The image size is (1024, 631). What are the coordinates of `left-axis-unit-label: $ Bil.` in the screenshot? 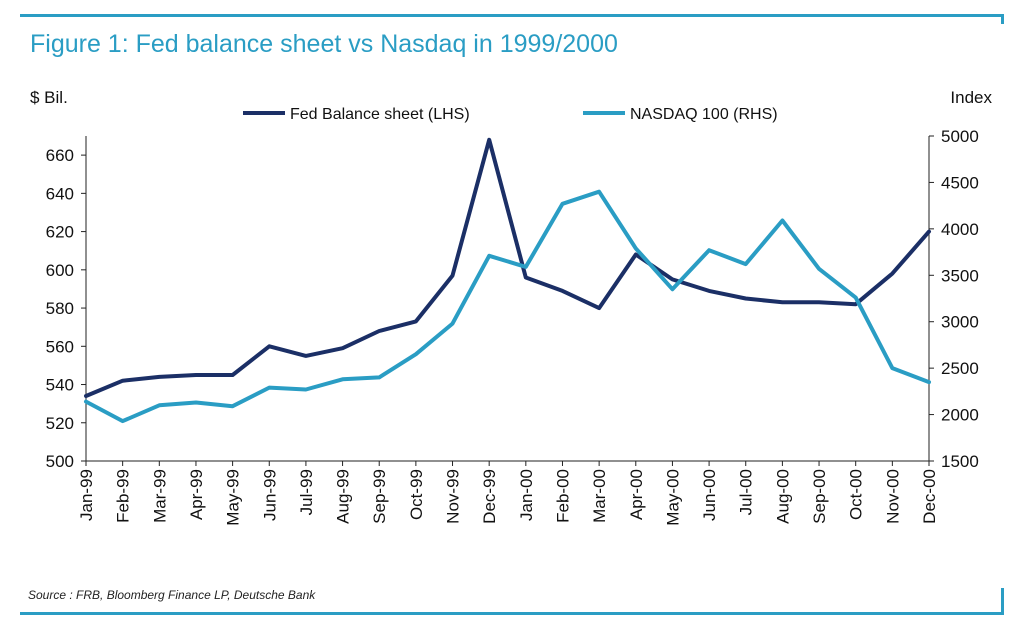 It's located at (49, 97).